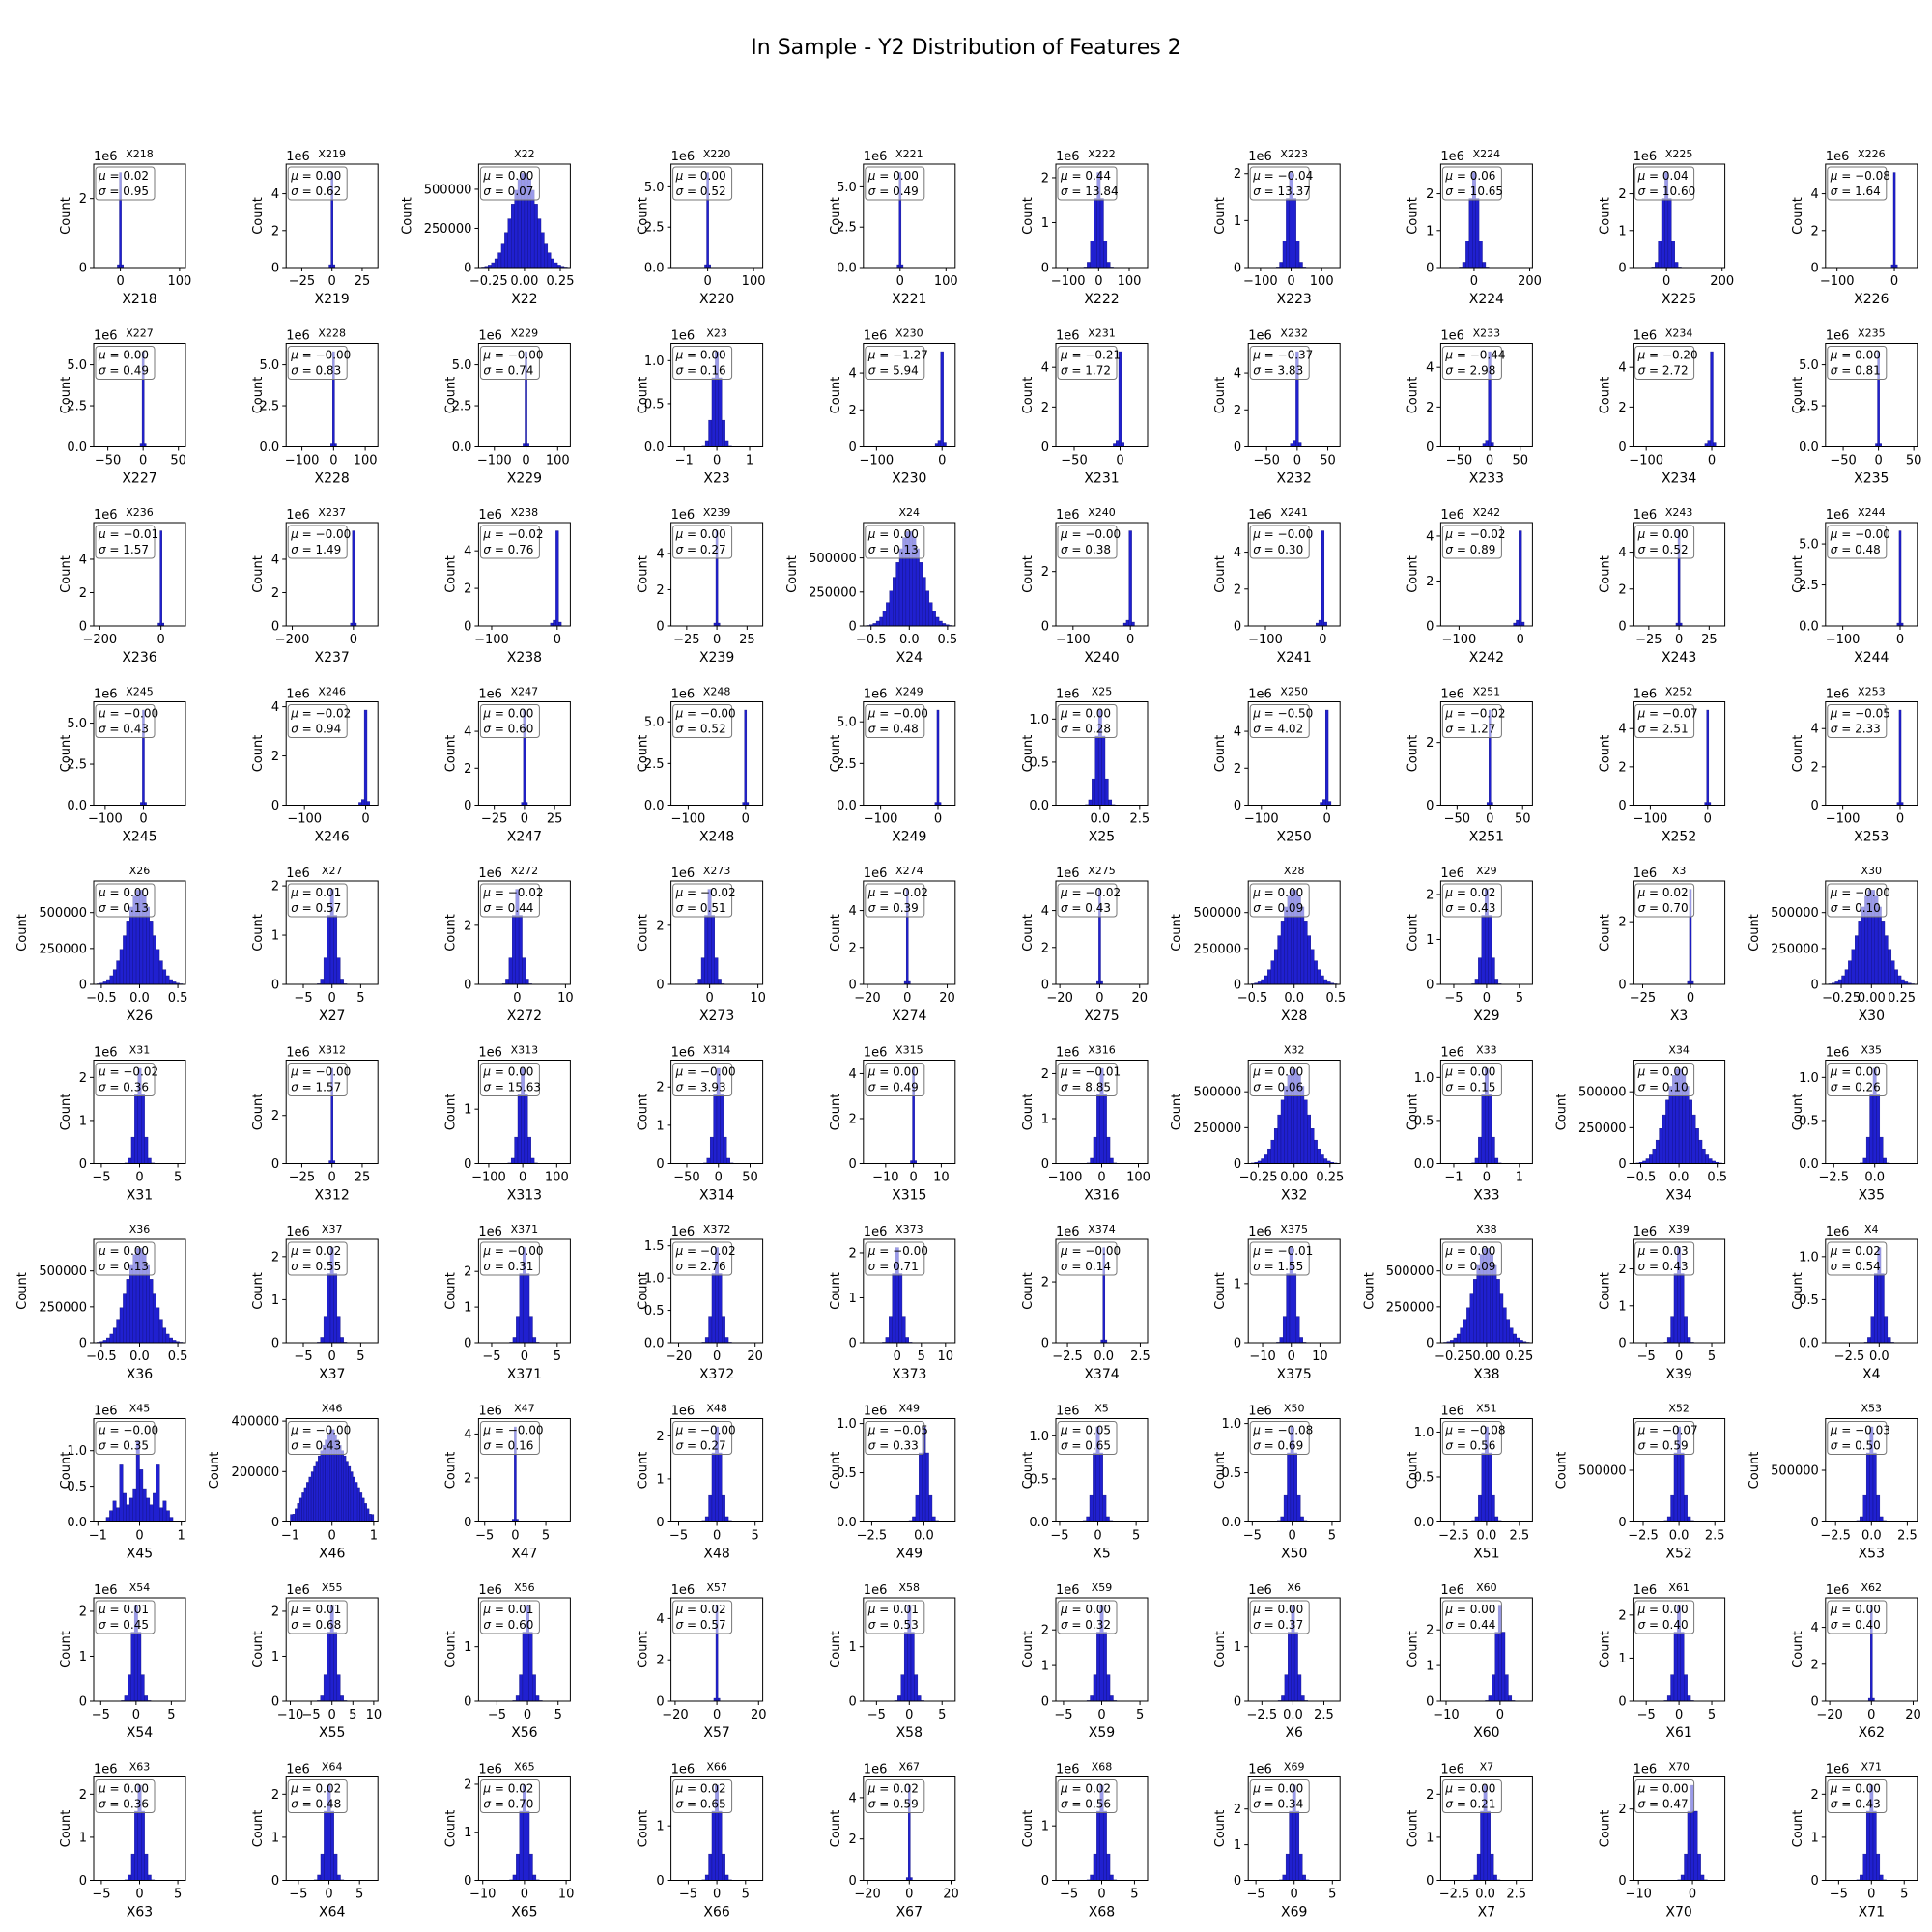  I want to click on panel-title: X57, so click(716, 1587).